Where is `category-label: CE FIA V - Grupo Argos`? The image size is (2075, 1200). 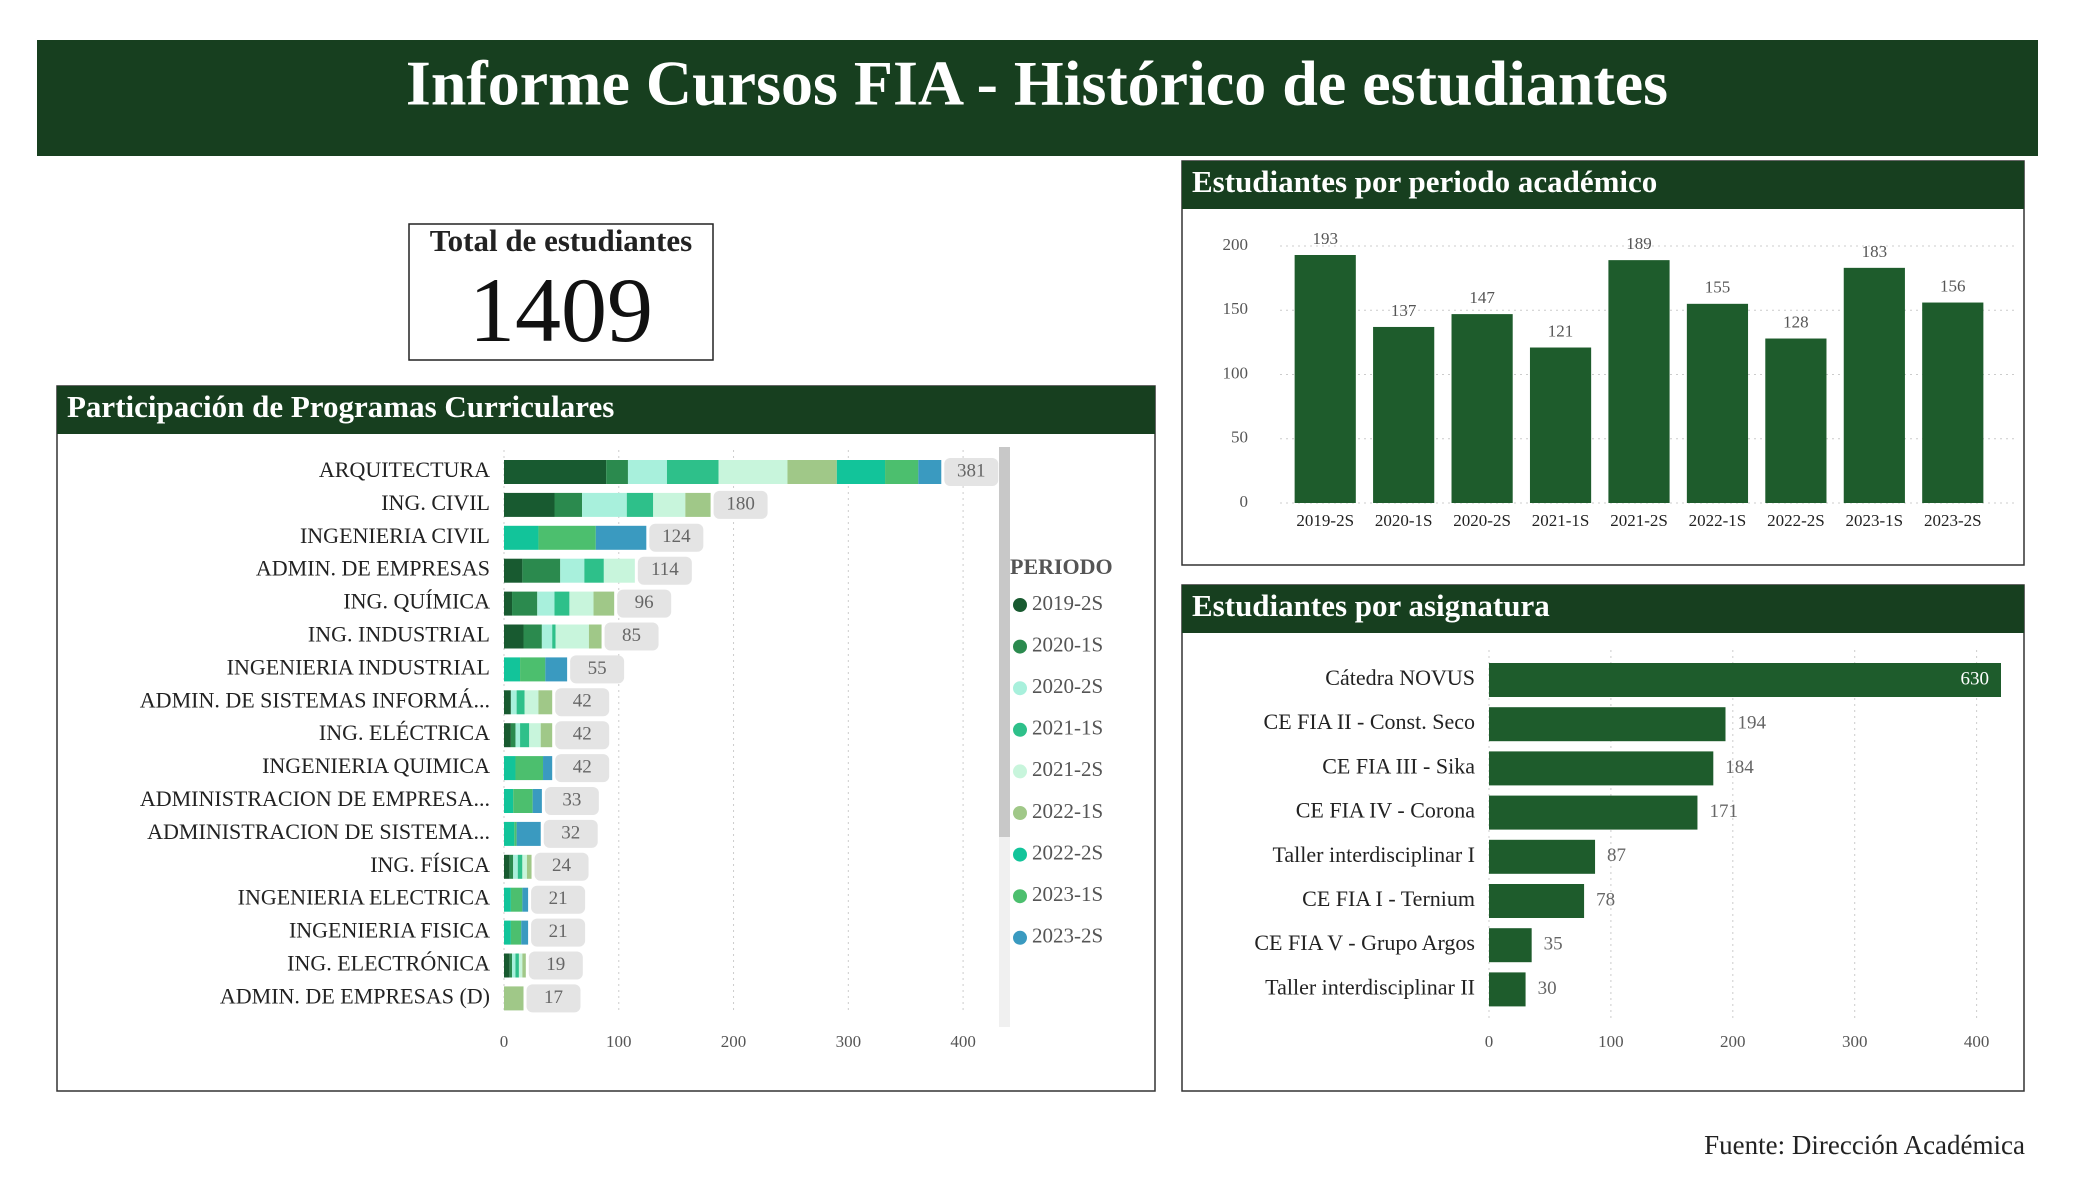
category-label: CE FIA V - Grupo Argos is located at coordinates (1364, 942).